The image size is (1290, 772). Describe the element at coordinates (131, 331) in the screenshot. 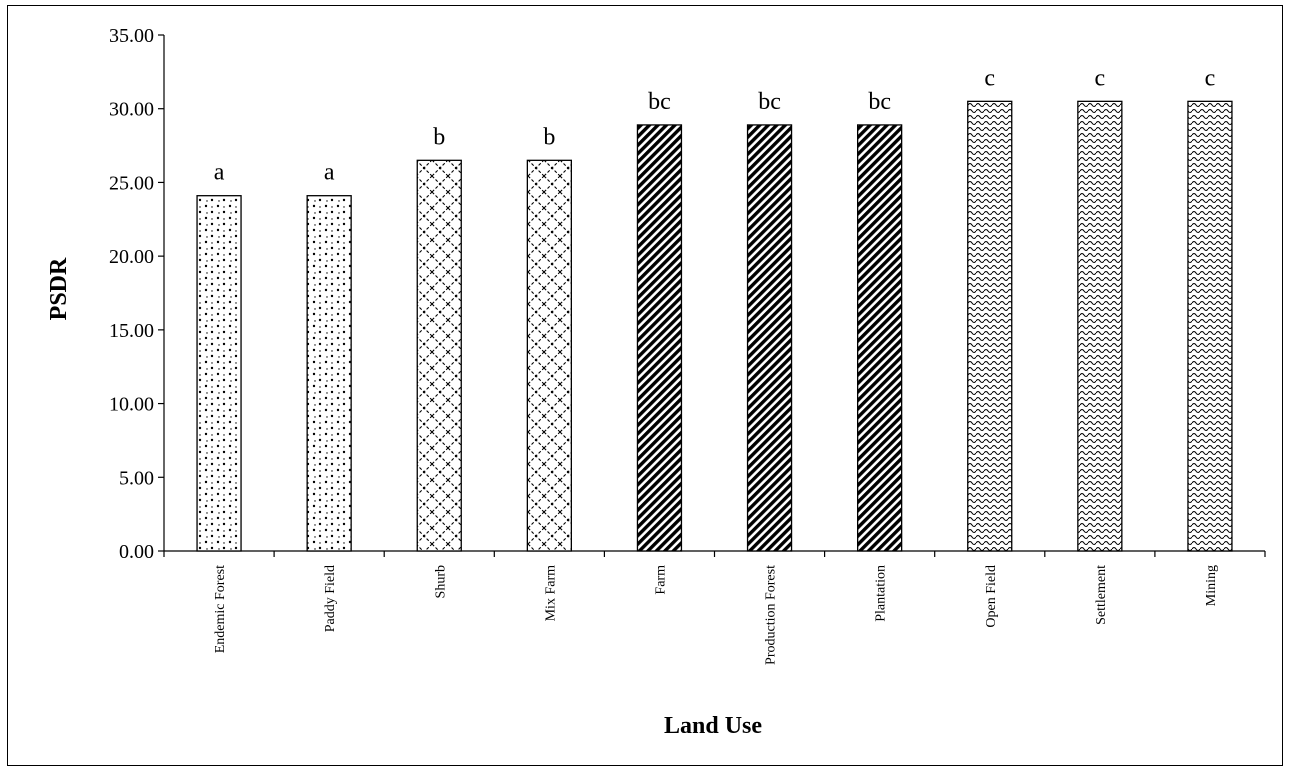

I see `y-tick-label: 15.00` at that location.